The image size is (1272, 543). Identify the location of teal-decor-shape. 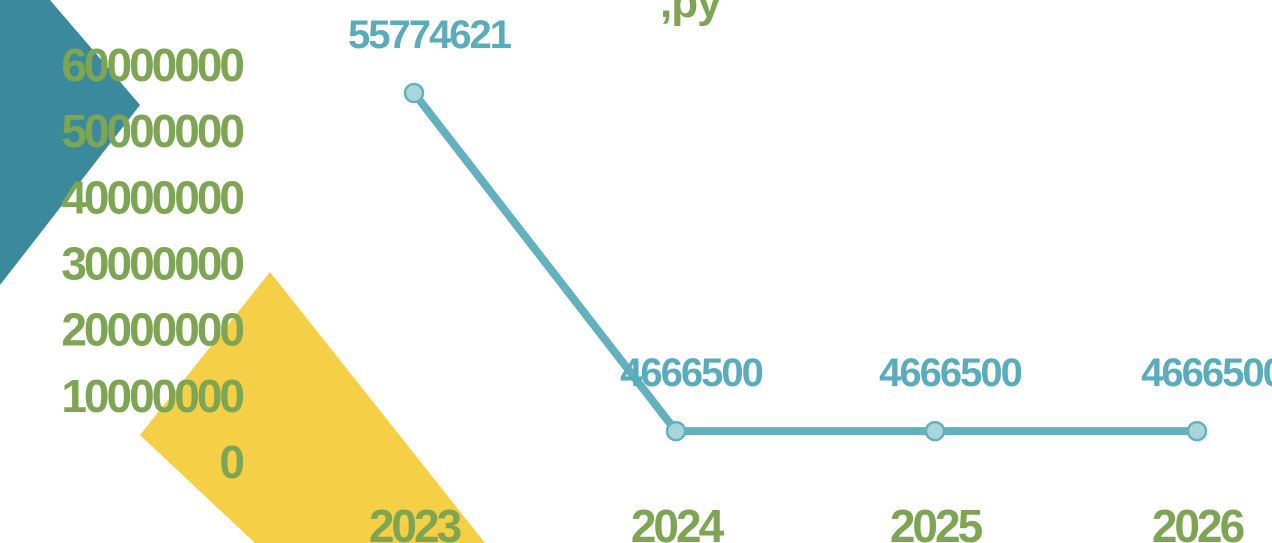
(70, 142).